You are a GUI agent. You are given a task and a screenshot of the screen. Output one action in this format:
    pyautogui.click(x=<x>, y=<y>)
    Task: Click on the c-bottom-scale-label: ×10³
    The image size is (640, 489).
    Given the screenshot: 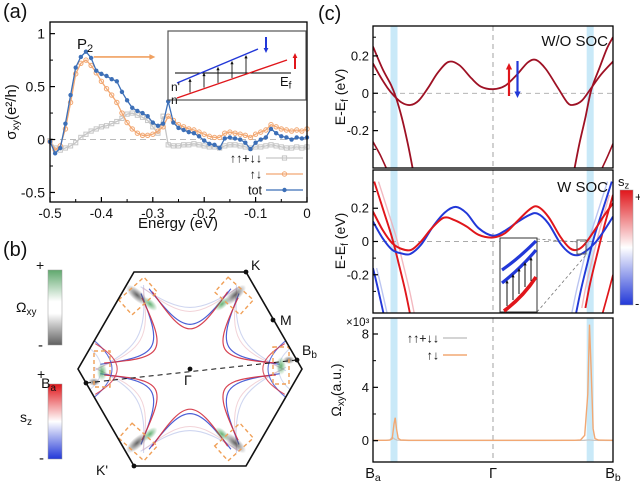 What is the action you would take?
    pyautogui.click(x=358, y=323)
    